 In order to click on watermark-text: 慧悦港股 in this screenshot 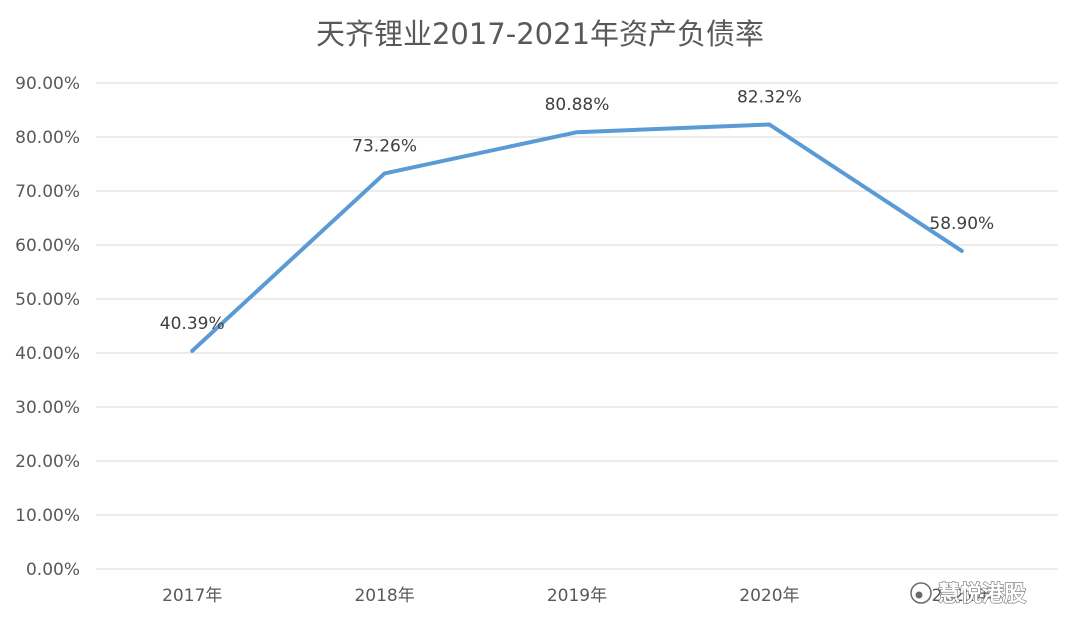, I will do `click(982, 594)`.